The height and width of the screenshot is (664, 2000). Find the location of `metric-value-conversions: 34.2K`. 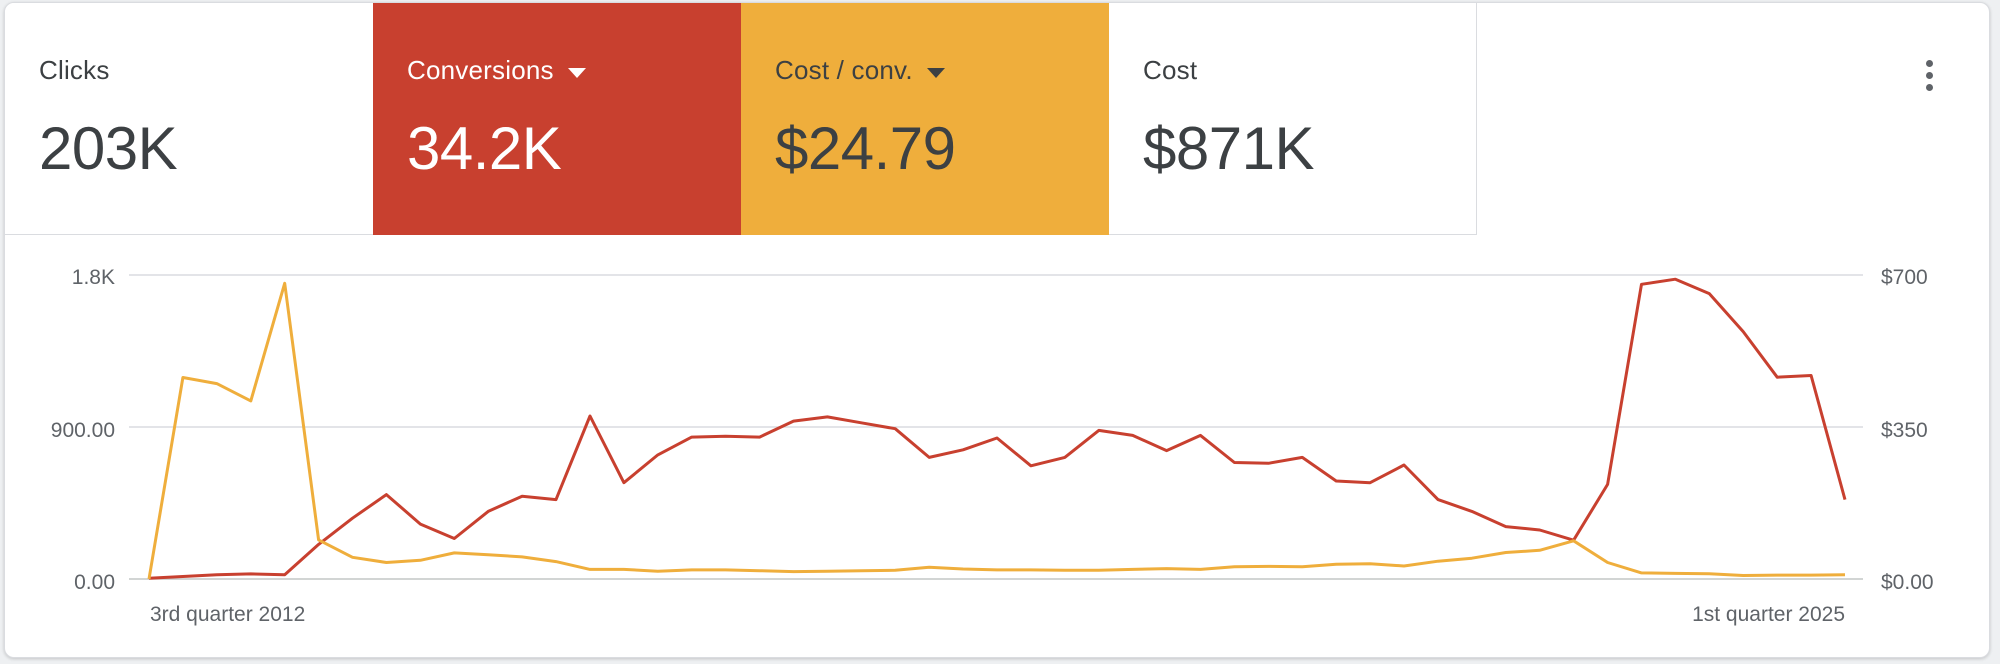

metric-value-conversions: 34.2K is located at coordinates (484, 148).